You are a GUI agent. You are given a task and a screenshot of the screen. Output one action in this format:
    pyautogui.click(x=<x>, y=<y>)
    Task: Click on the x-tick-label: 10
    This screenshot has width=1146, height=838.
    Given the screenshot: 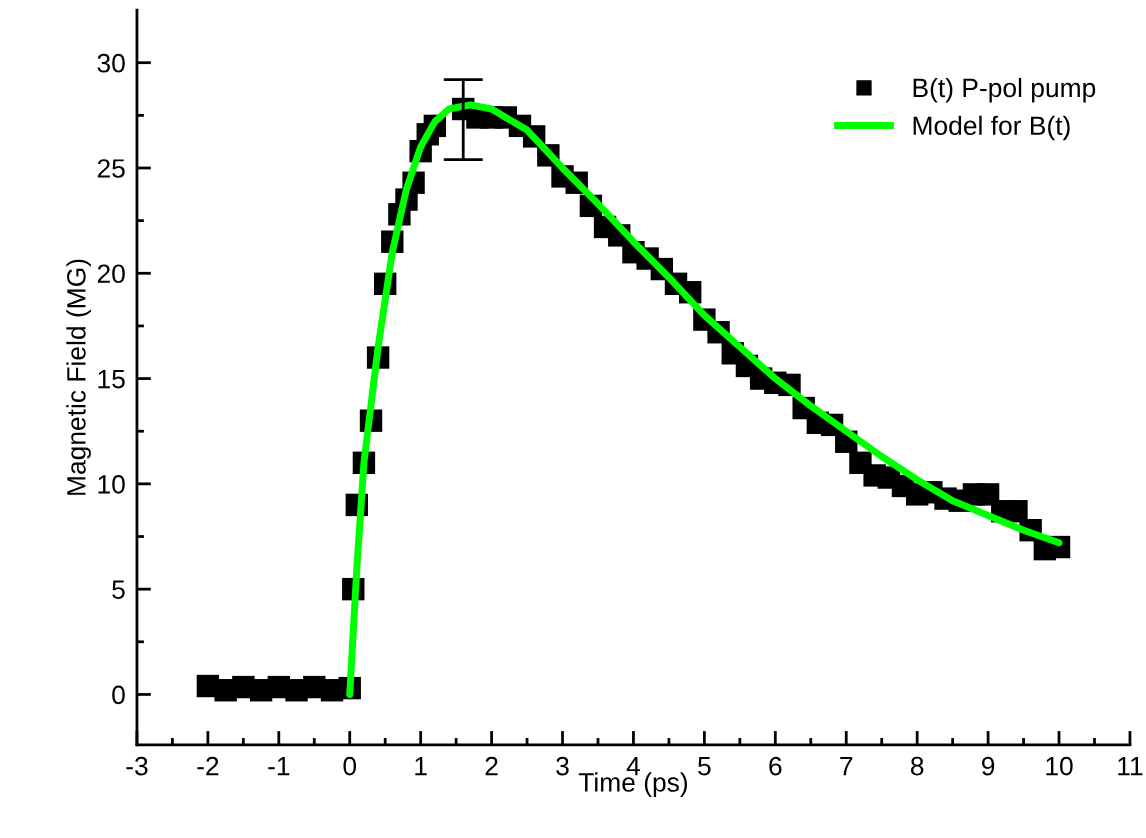 What is the action you would take?
    pyautogui.click(x=1059, y=766)
    